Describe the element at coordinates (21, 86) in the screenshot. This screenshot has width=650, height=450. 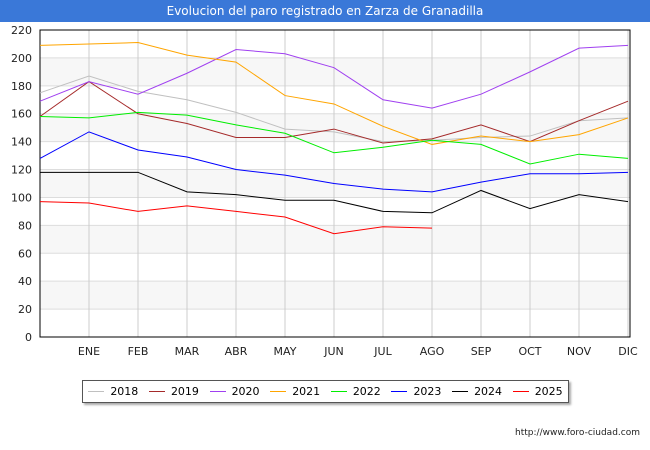
I see `y-tick-label: 180` at that location.